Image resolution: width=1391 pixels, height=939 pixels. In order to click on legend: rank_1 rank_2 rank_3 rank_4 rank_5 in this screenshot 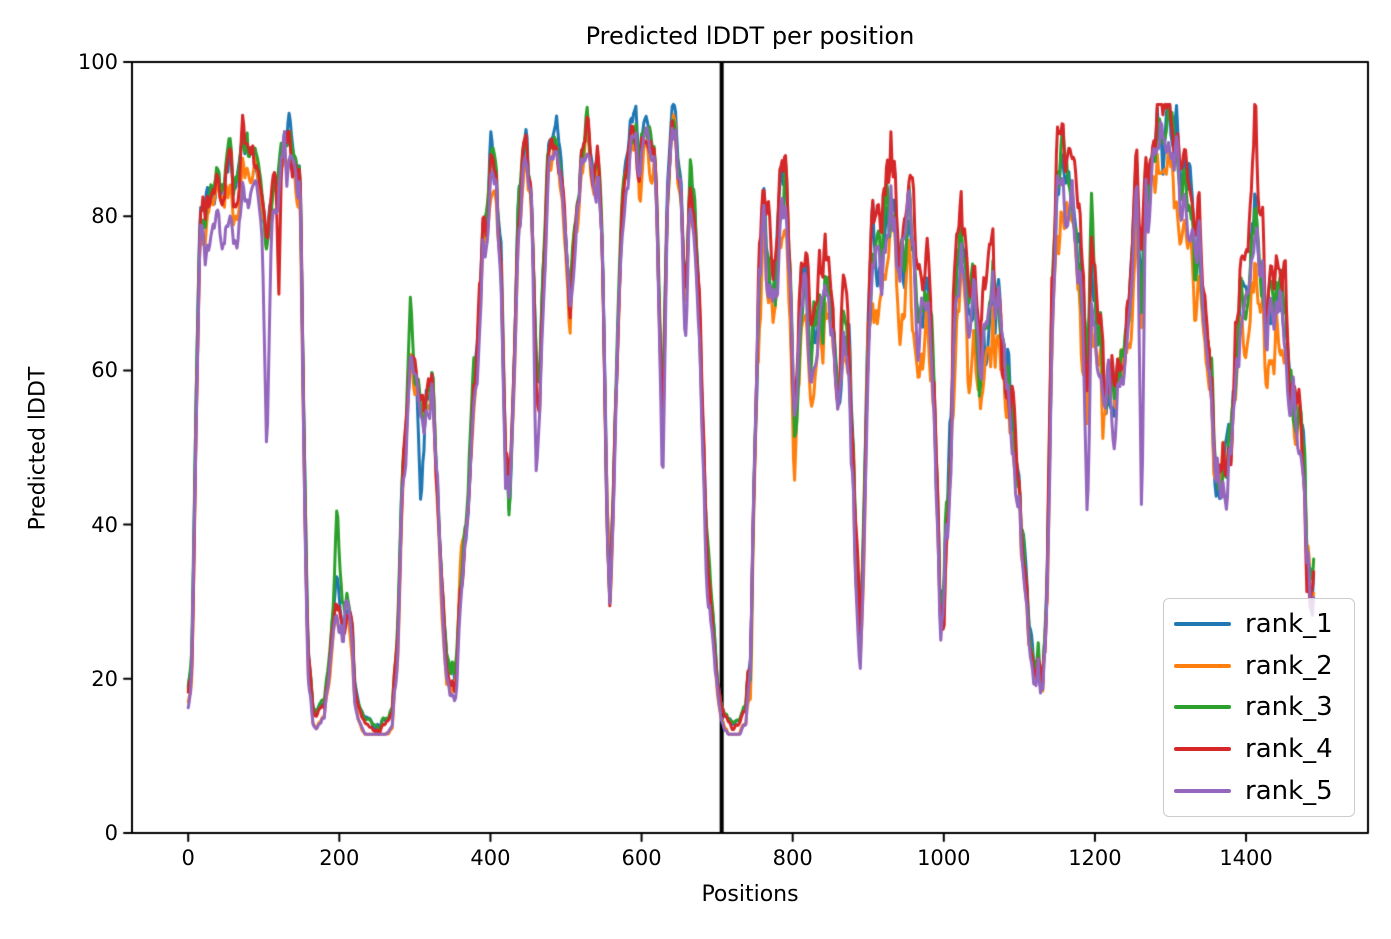, I will do `click(1259, 707)`.